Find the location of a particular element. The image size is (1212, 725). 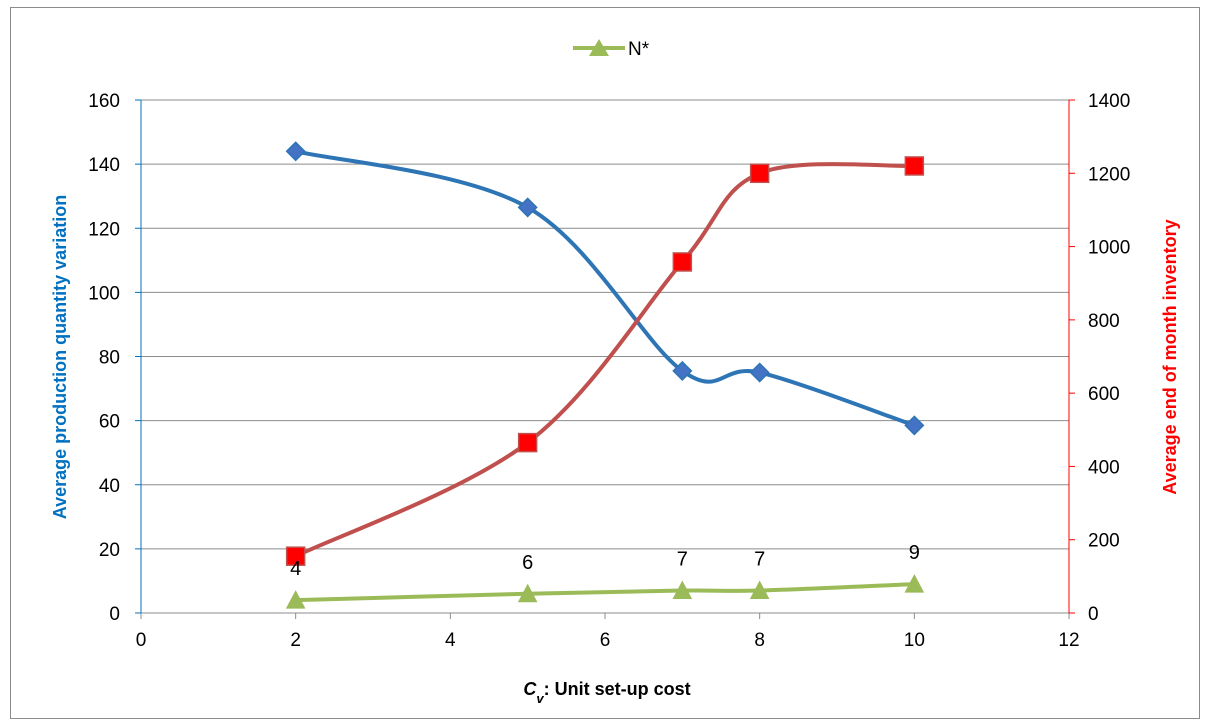

y-left-tick-label: 40 is located at coordinates (109, 486).